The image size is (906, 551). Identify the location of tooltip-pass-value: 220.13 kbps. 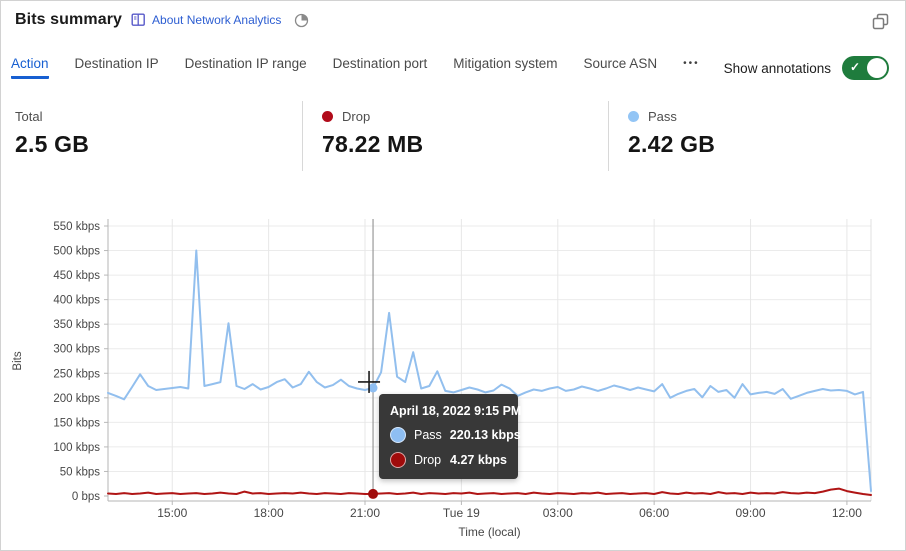
(485, 435).